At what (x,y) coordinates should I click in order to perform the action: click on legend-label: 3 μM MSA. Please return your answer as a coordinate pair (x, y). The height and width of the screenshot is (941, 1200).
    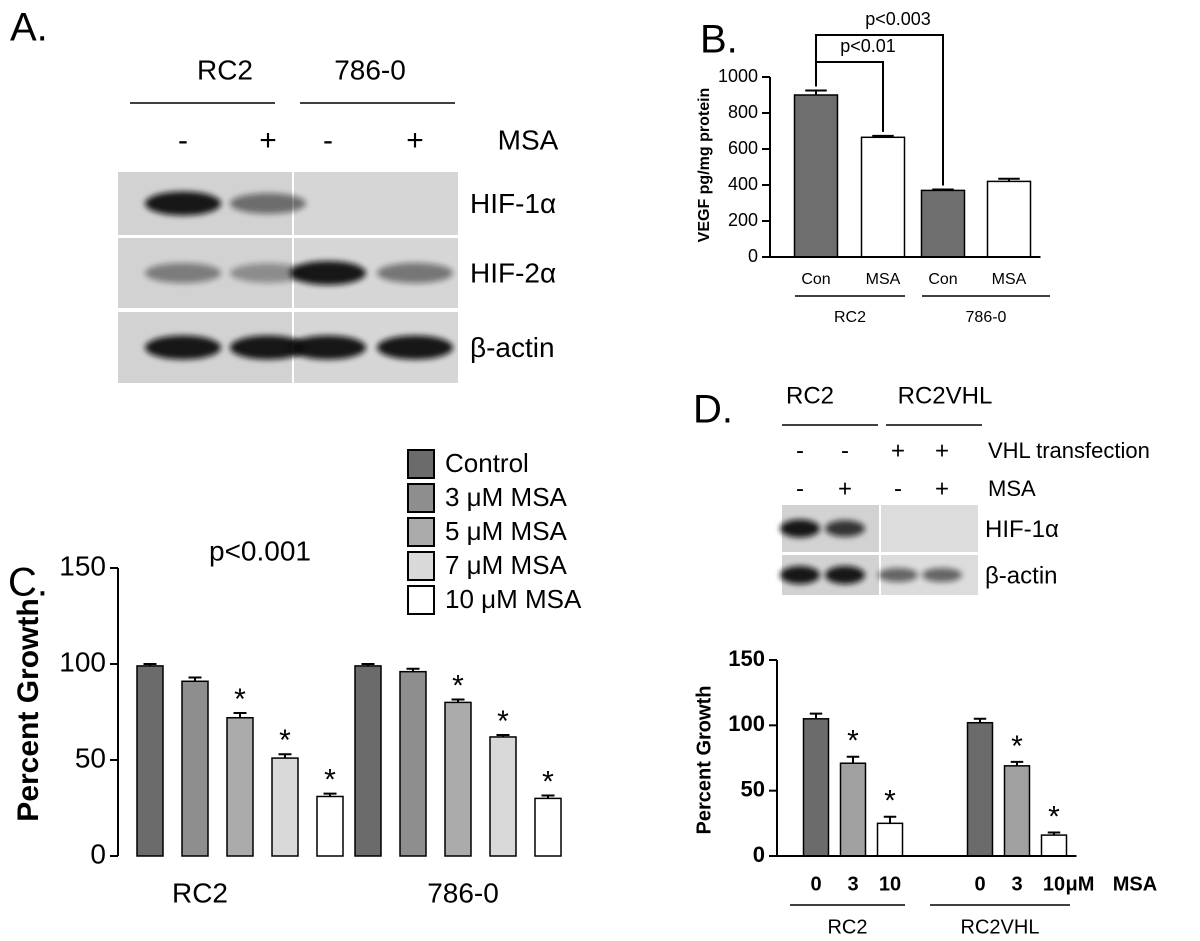
    Looking at the image, I should click on (506, 497).